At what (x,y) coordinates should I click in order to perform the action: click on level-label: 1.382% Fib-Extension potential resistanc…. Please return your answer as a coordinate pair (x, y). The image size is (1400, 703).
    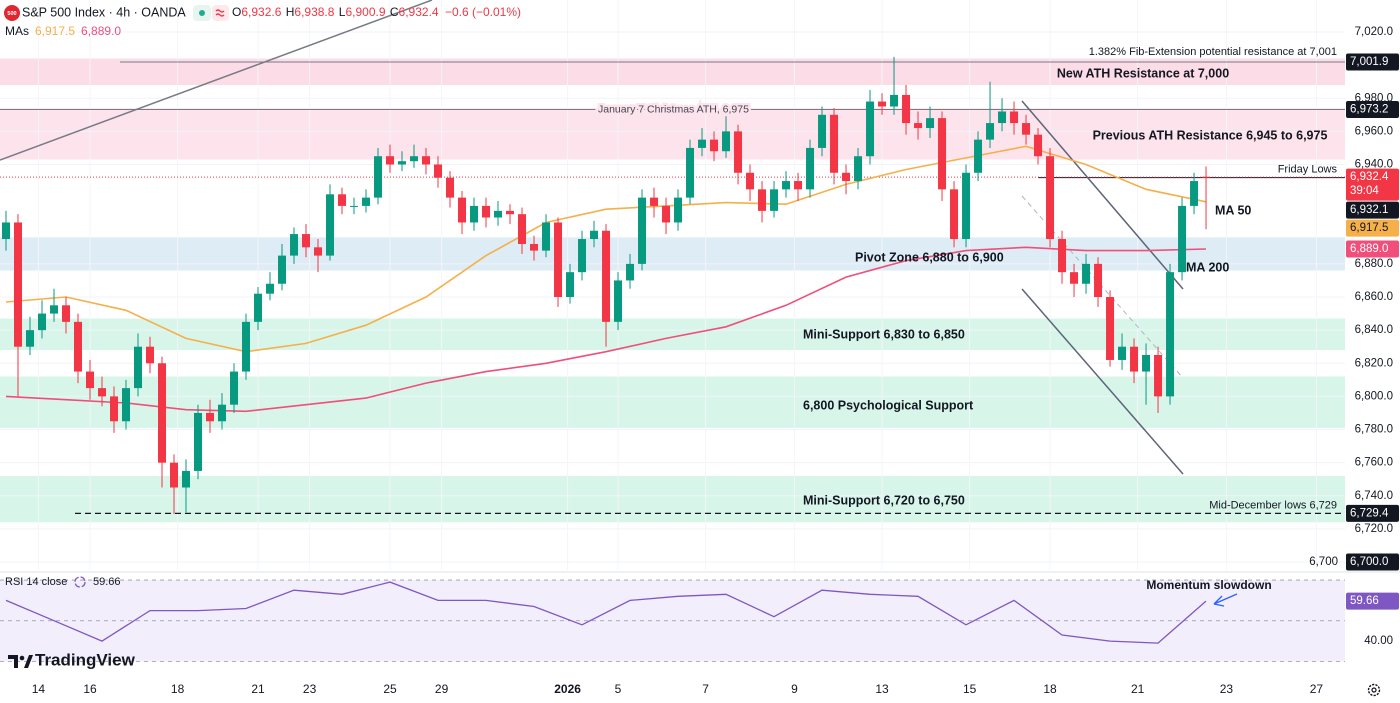
    Looking at the image, I should click on (1213, 52).